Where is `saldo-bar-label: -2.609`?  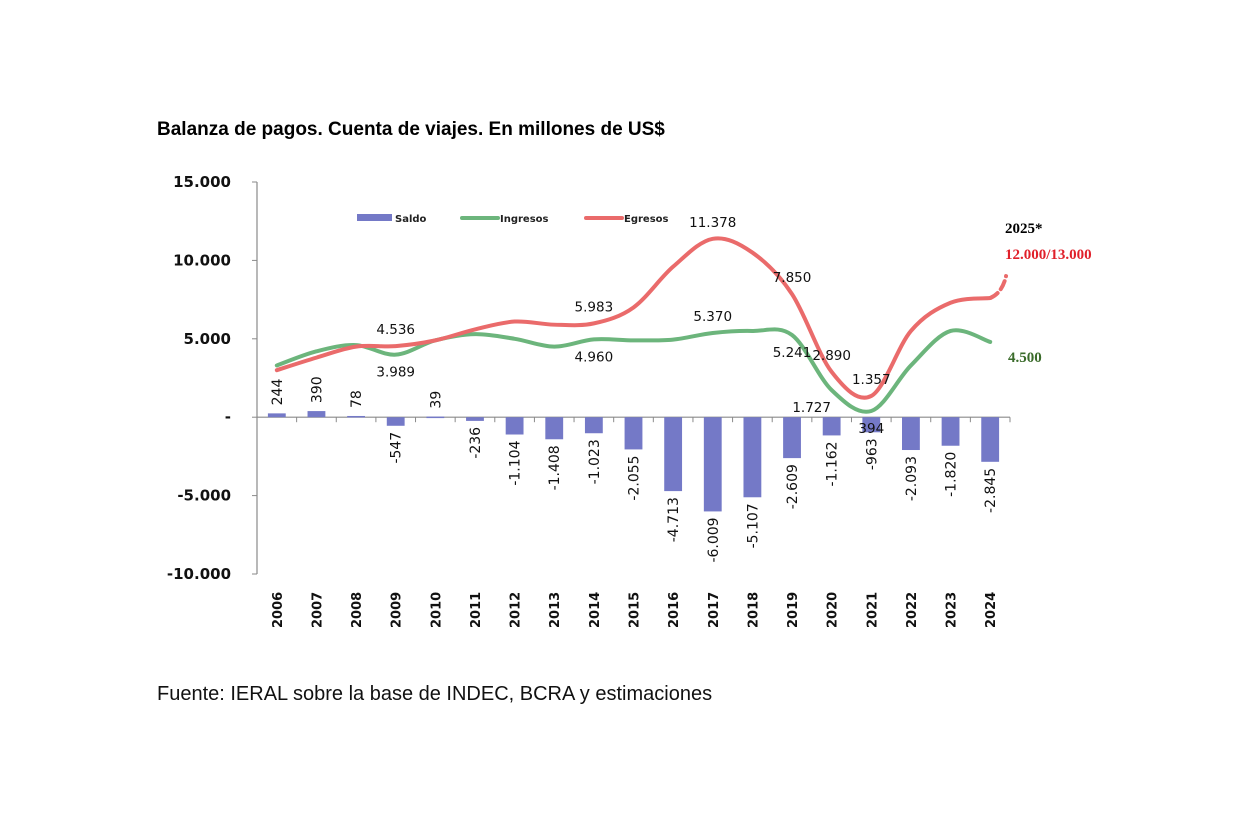
saldo-bar-label: -2.609 is located at coordinates (793, 486).